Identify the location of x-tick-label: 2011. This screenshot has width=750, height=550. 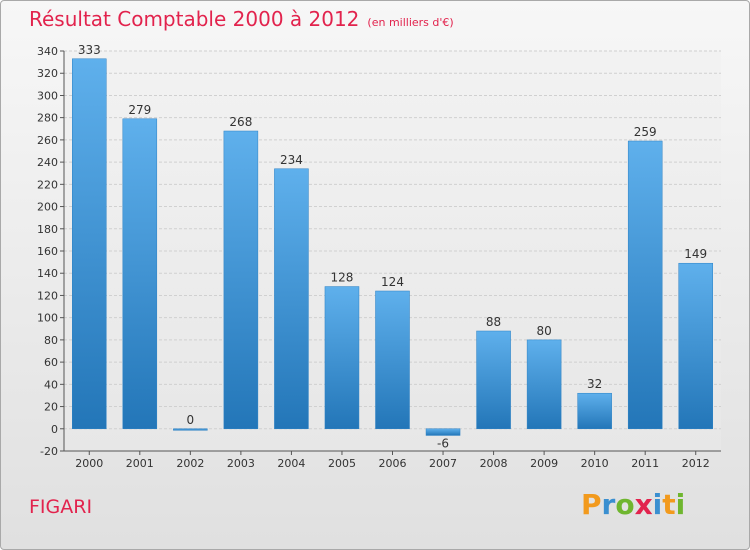
(645, 463).